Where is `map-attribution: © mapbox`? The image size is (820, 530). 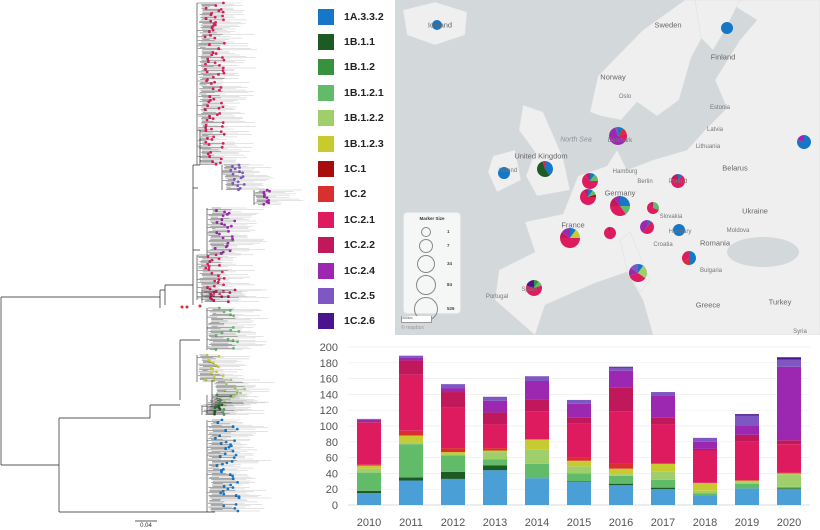 map-attribution: © mapbox is located at coordinates (412, 328).